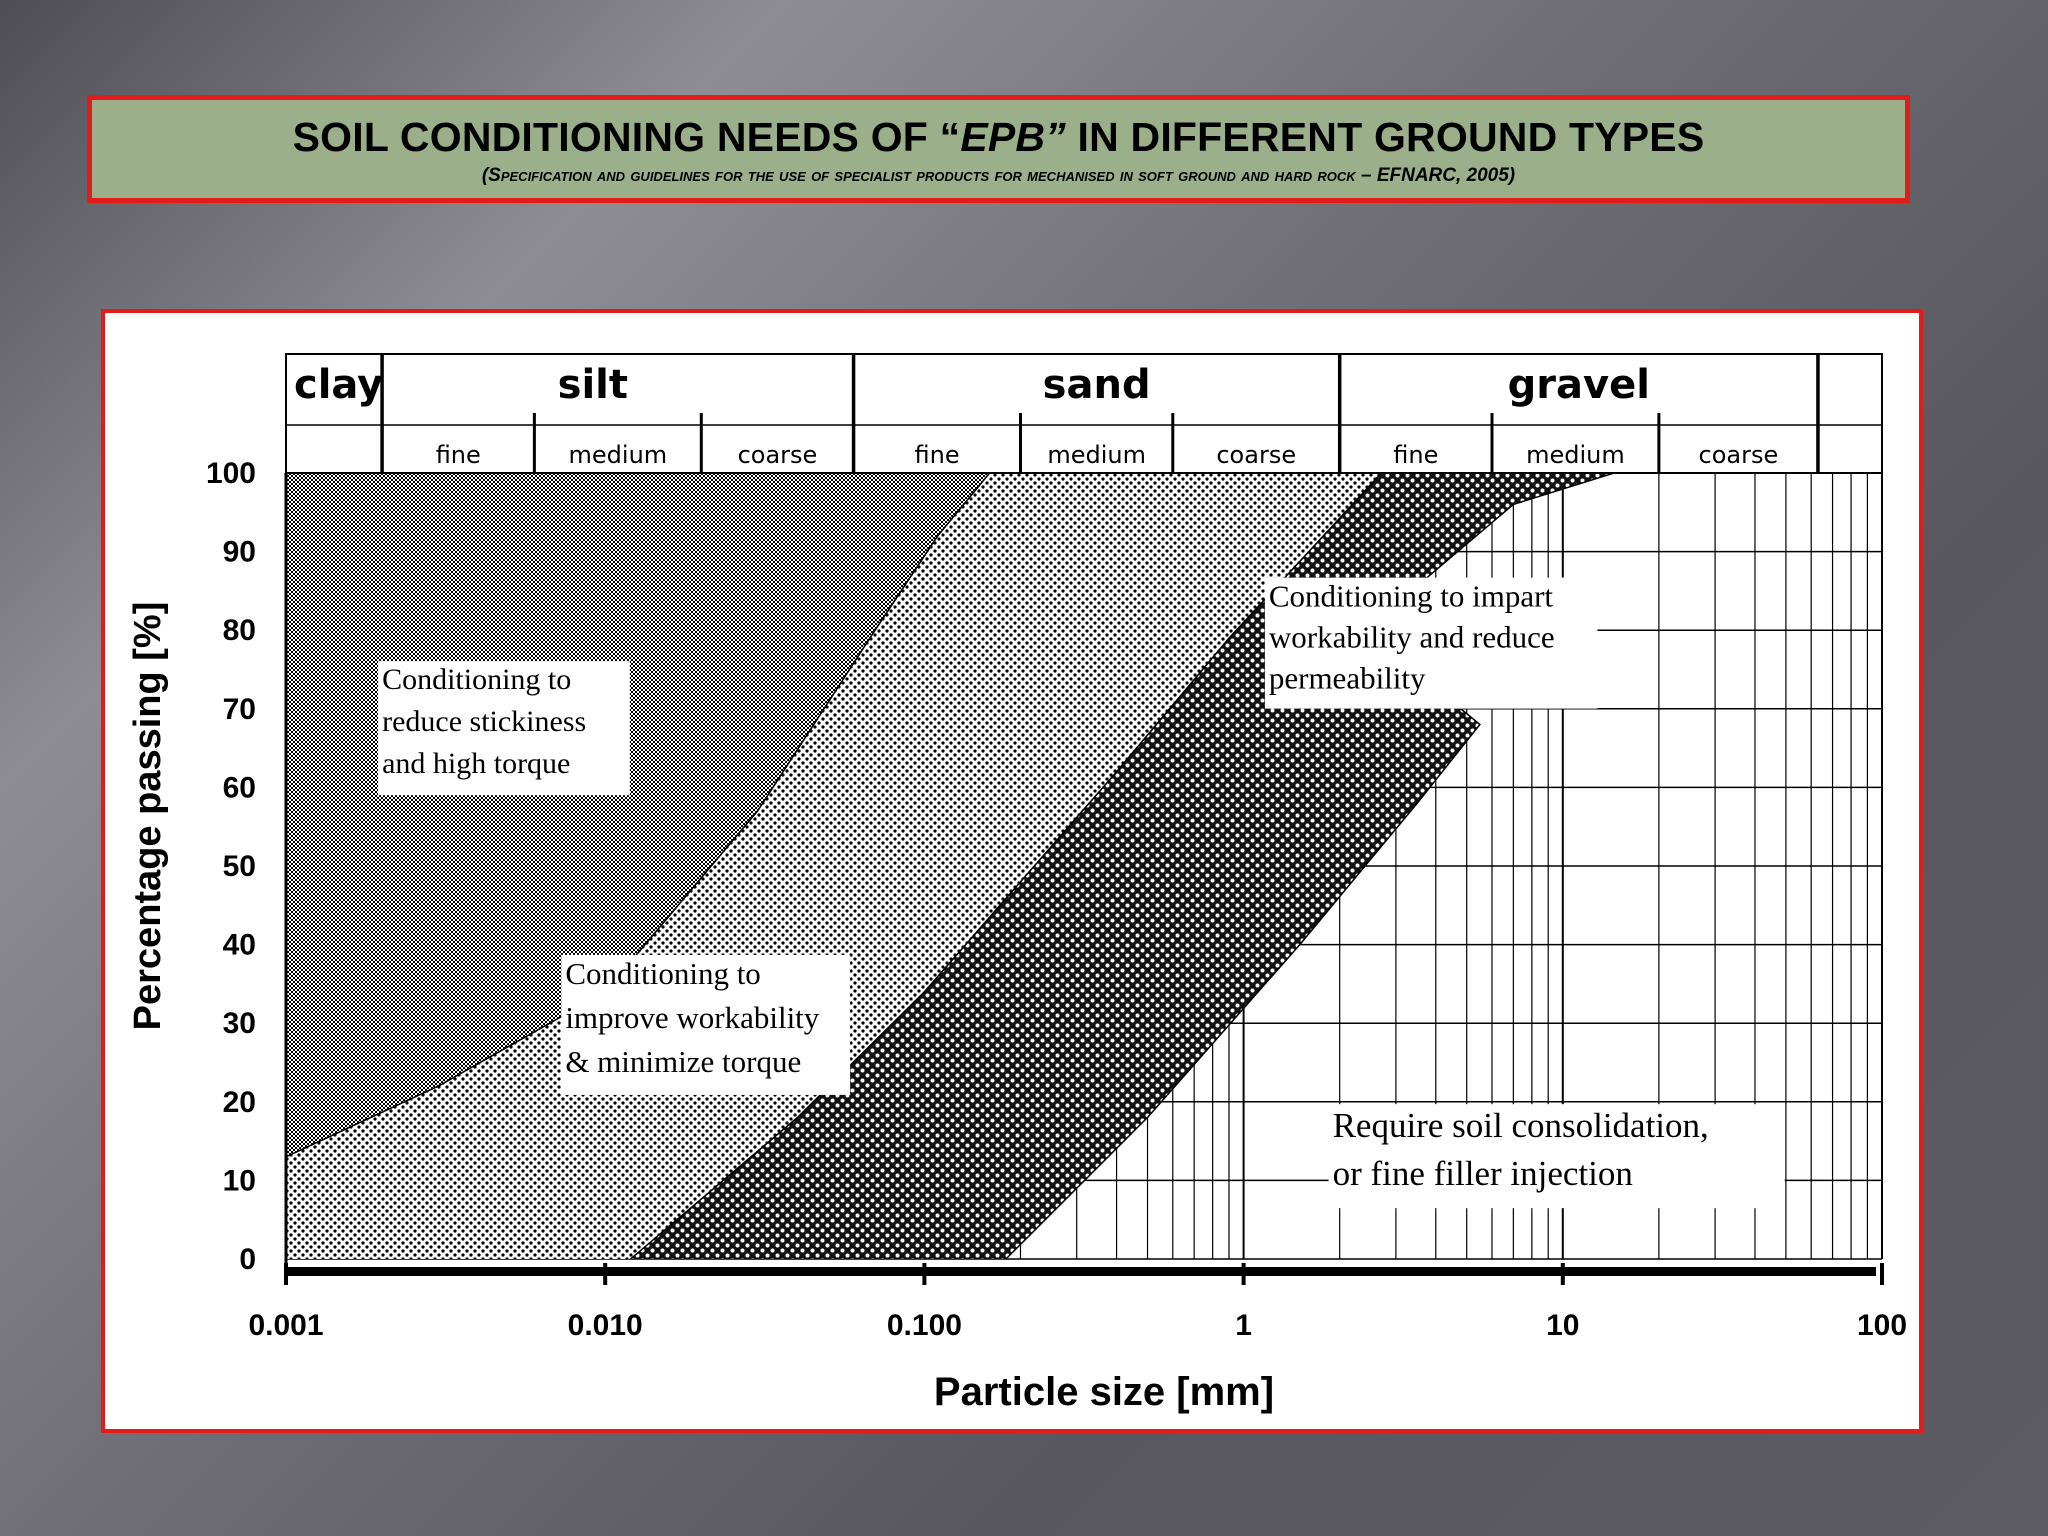  Describe the element at coordinates (605, 1325) in the screenshot. I see `x-tick-label: 0.010` at that location.